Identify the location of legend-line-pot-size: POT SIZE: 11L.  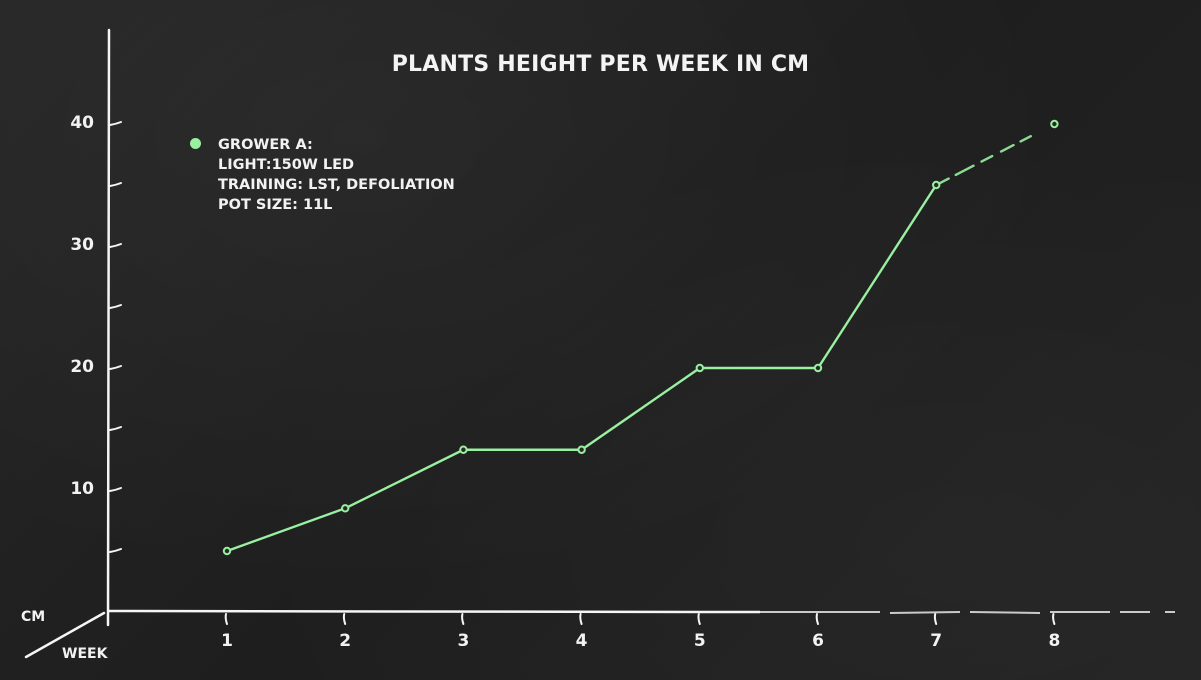
(275, 205).